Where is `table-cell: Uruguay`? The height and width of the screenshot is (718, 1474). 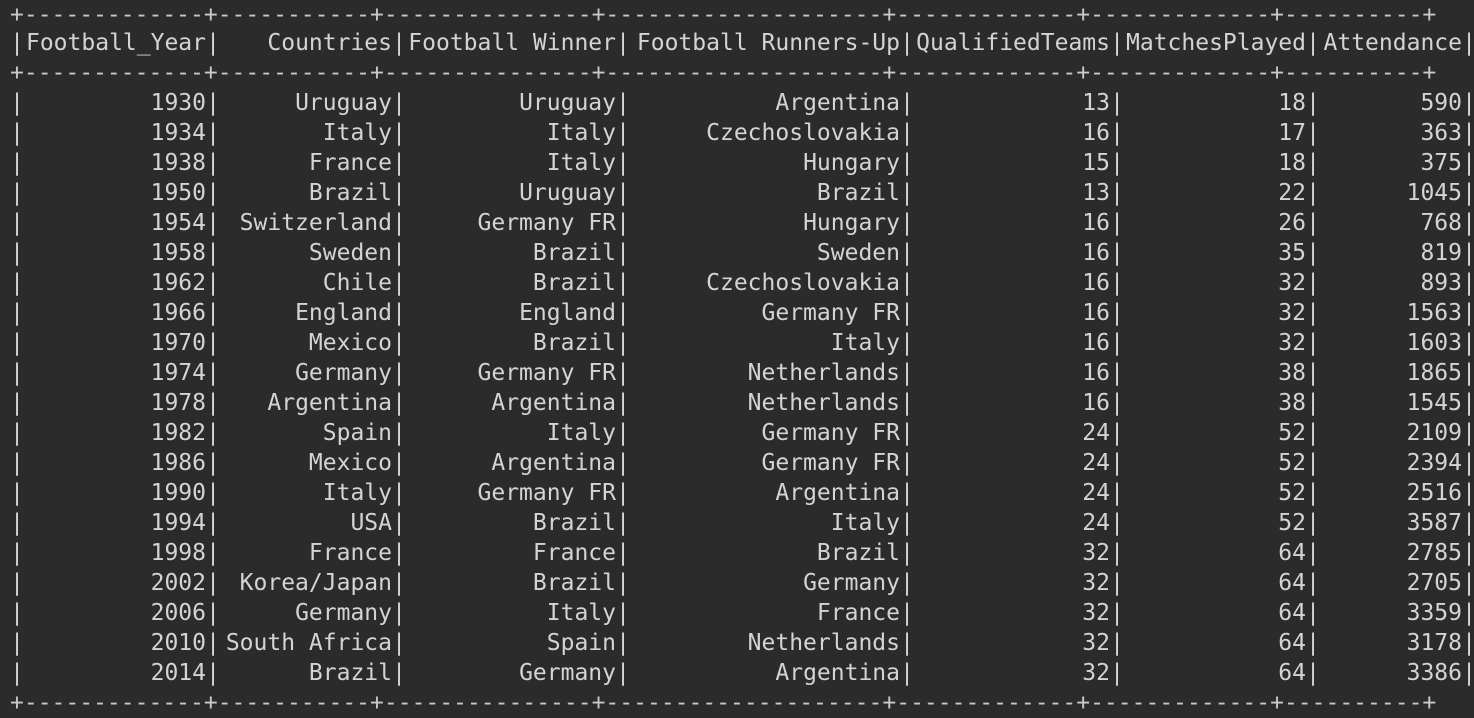 table-cell: Uruguay is located at coordinates (567, 193).